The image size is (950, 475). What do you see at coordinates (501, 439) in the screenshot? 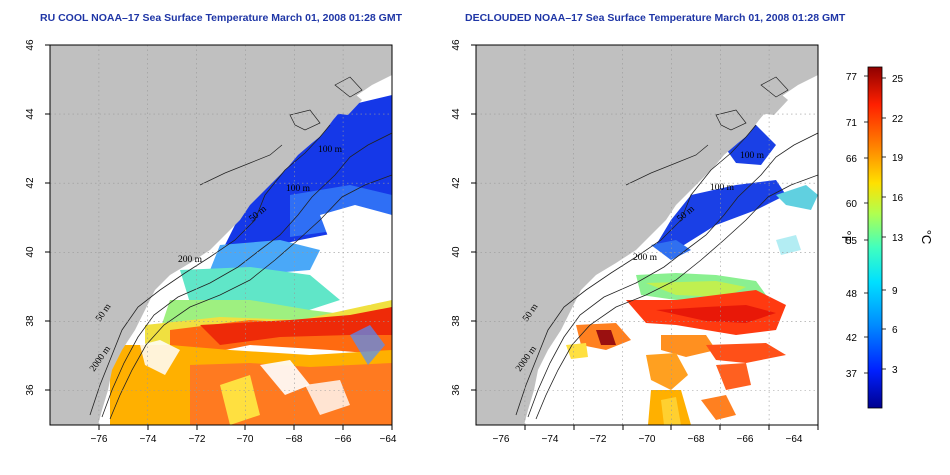
I see `right-lon-tick-76: −76` at bounding box center [501, 439].